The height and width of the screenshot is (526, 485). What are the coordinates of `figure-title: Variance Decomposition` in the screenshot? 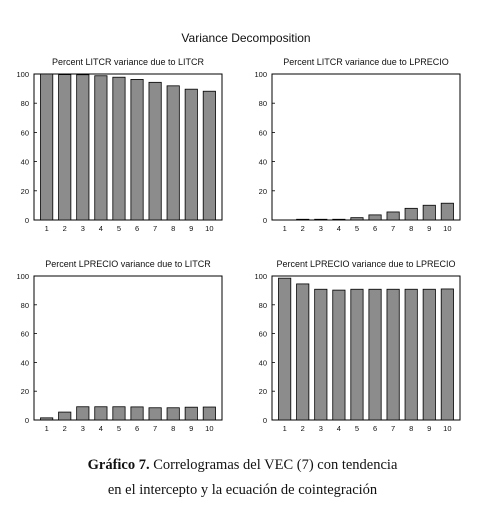 It's located at (245, 38).